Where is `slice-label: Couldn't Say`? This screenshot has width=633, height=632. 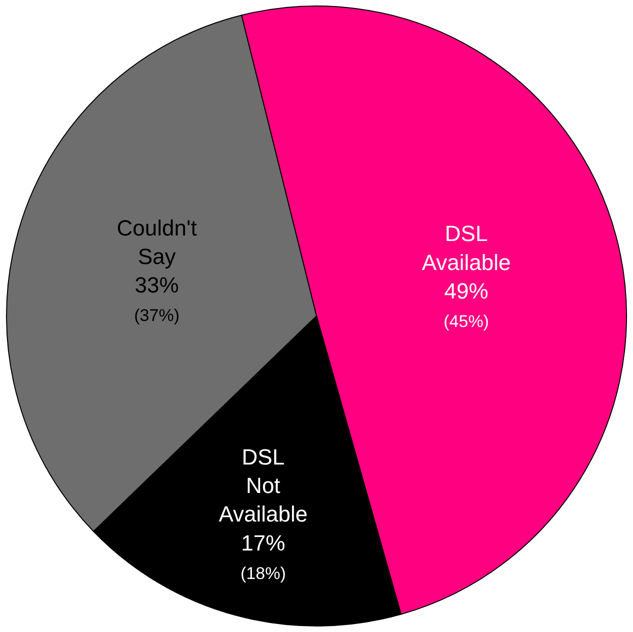
slice-label: Couldn't Say is located at coordinates (156, 242).